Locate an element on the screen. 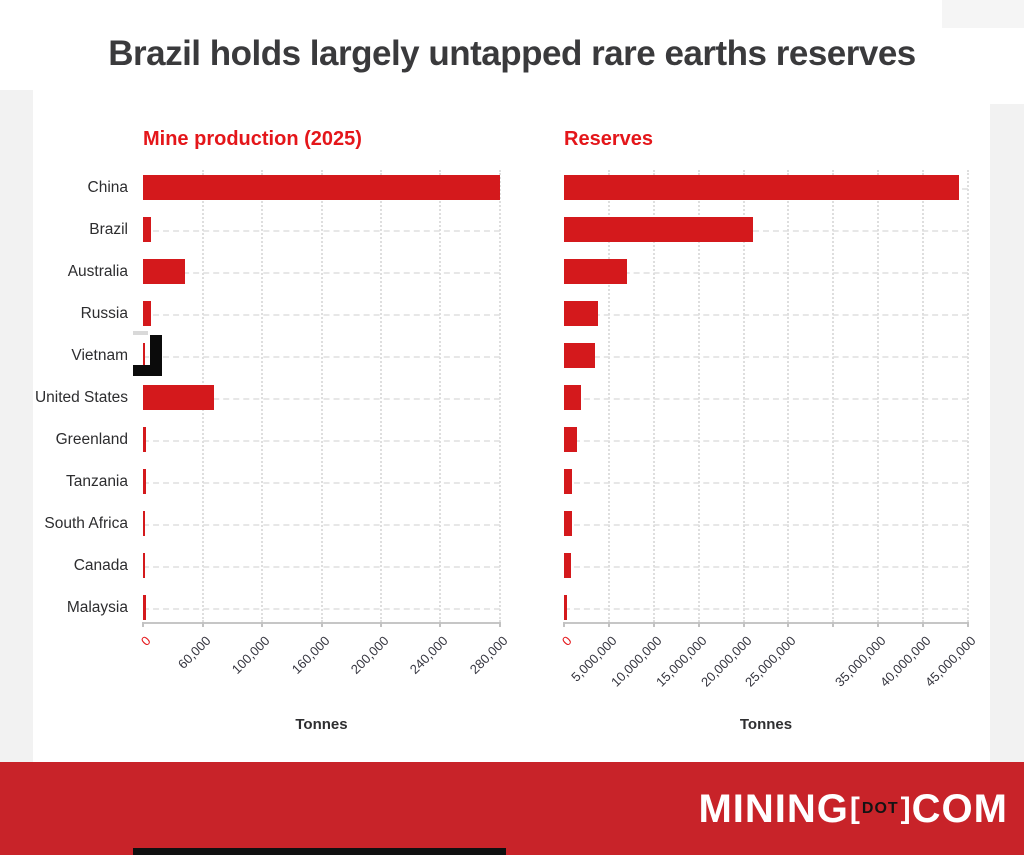 Image resolution: width=1024 pixels, height=855 pixels. category-label-vietnam: Vietnam is located at coordinates (99, 355).